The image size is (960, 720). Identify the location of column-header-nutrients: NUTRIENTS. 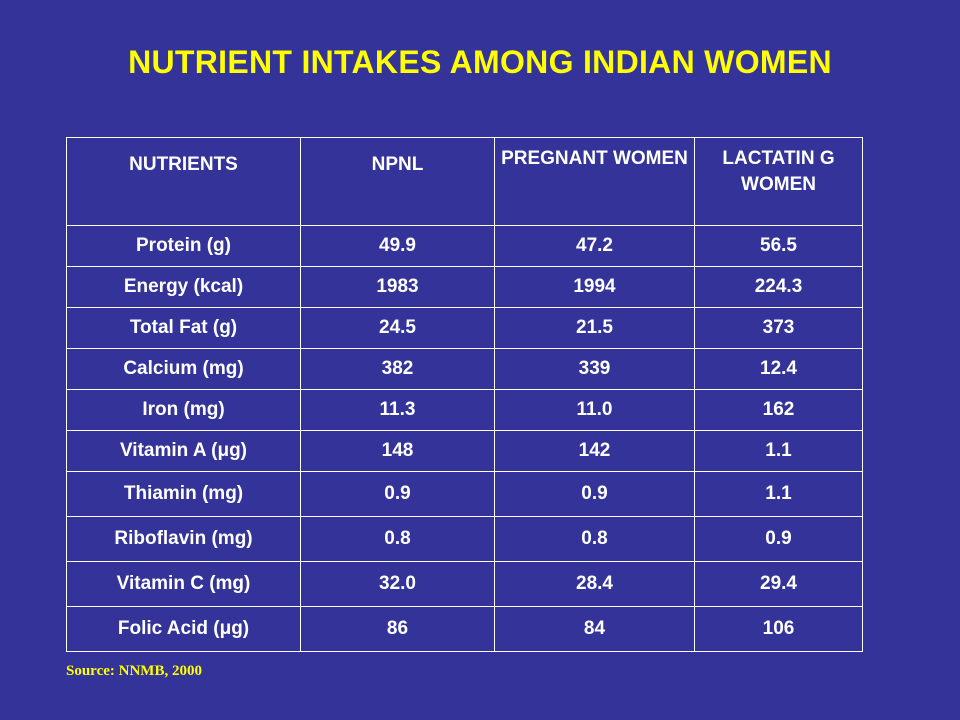
(183, 181).